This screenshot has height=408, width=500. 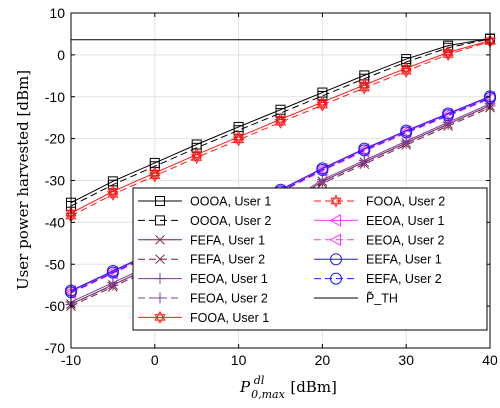 I want to click on y-axis-label-text: User power harvested [dBm], so click(x=23, y=180).